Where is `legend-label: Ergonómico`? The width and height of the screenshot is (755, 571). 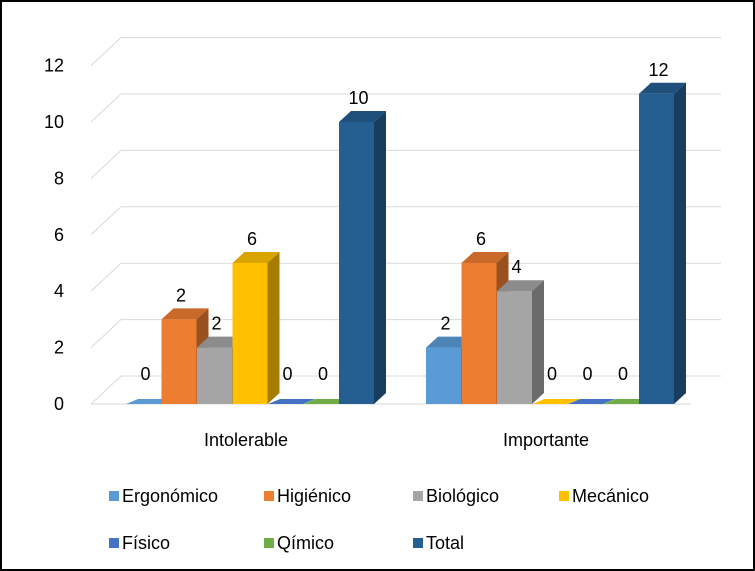 legend-label: Ergonómico is located at coordinates (170, 496).